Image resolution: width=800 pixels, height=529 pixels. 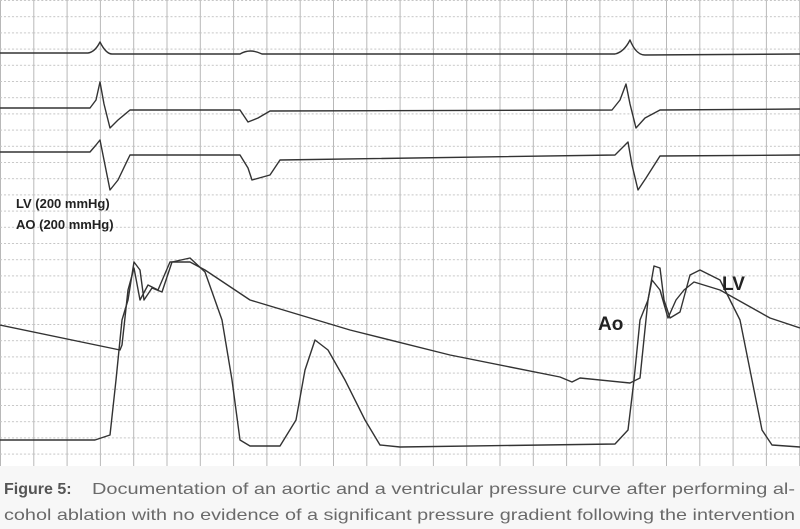 I want to click on ao-curve-label: Ao, so click(x=610, y=324).